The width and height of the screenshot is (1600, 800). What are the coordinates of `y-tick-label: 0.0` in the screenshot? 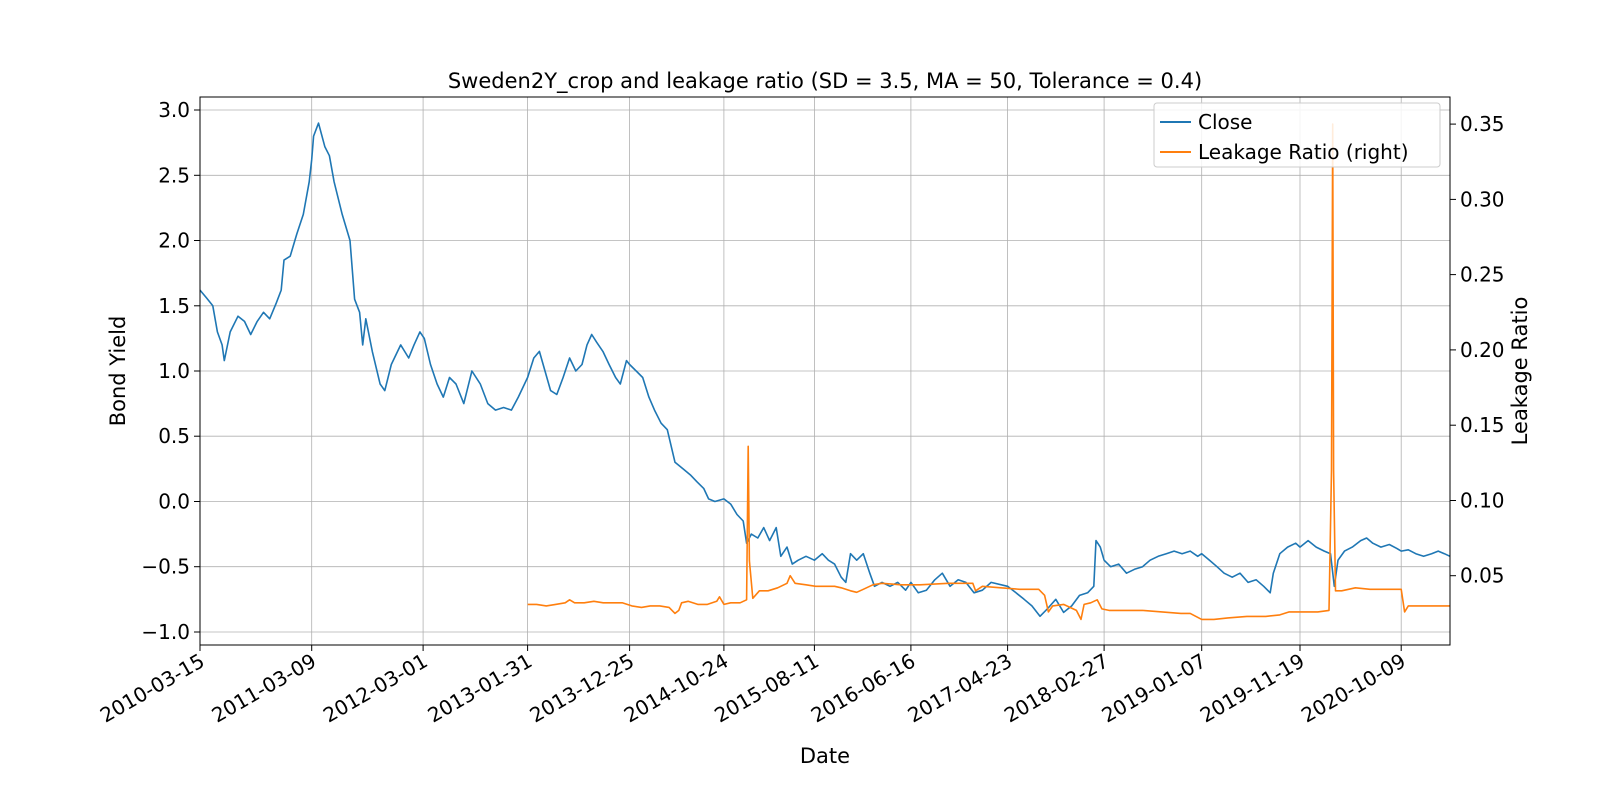 It's located at (174, 502).